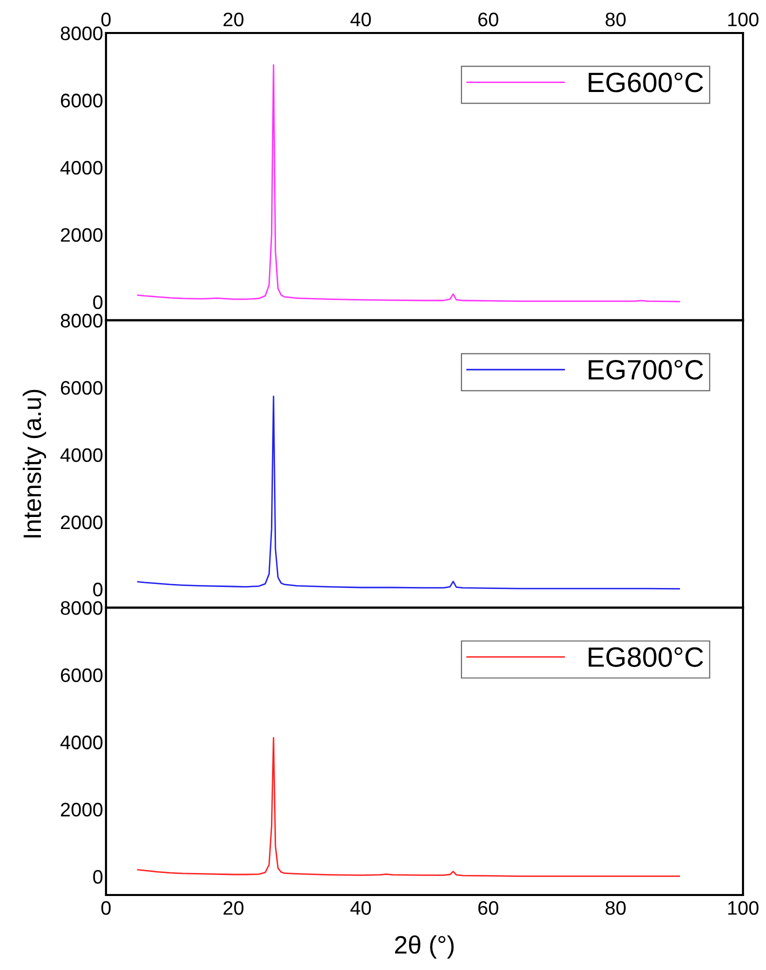 Image resolution: width=766 pixels, height=970 pixels. Describe the element at coordinates (646, 370) in the screenshot. I see `legend-label: EG700°C` at that location.